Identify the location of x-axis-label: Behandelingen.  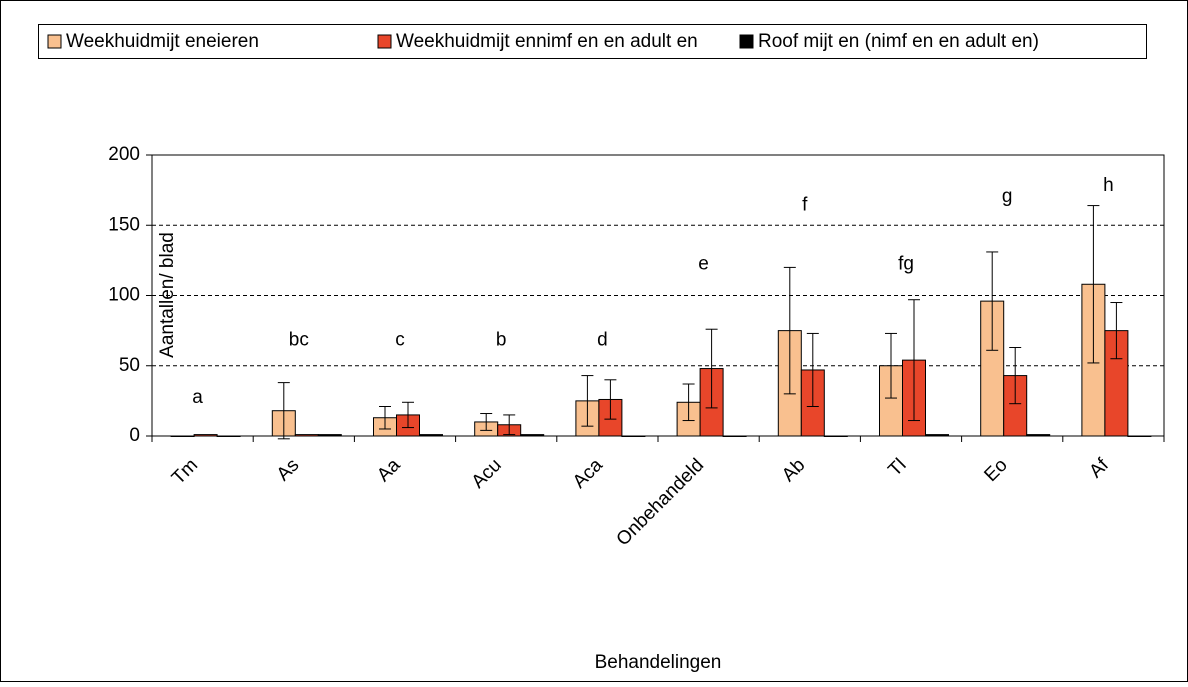
(658, 662).